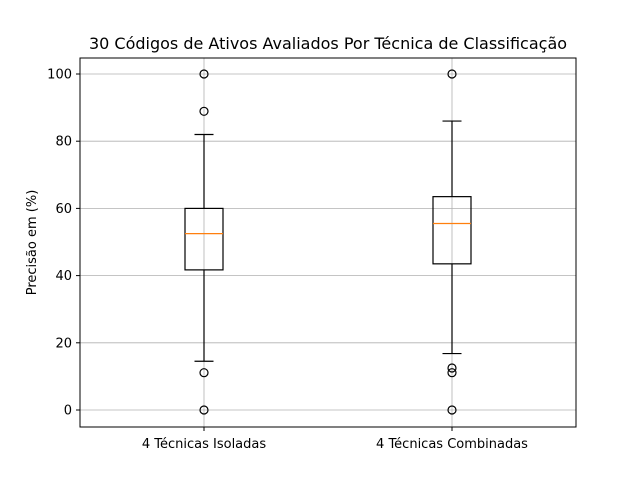 The height and width of the screenshot is (484, 640). I want to click on y-tick-label: 0, so click(68, 411).